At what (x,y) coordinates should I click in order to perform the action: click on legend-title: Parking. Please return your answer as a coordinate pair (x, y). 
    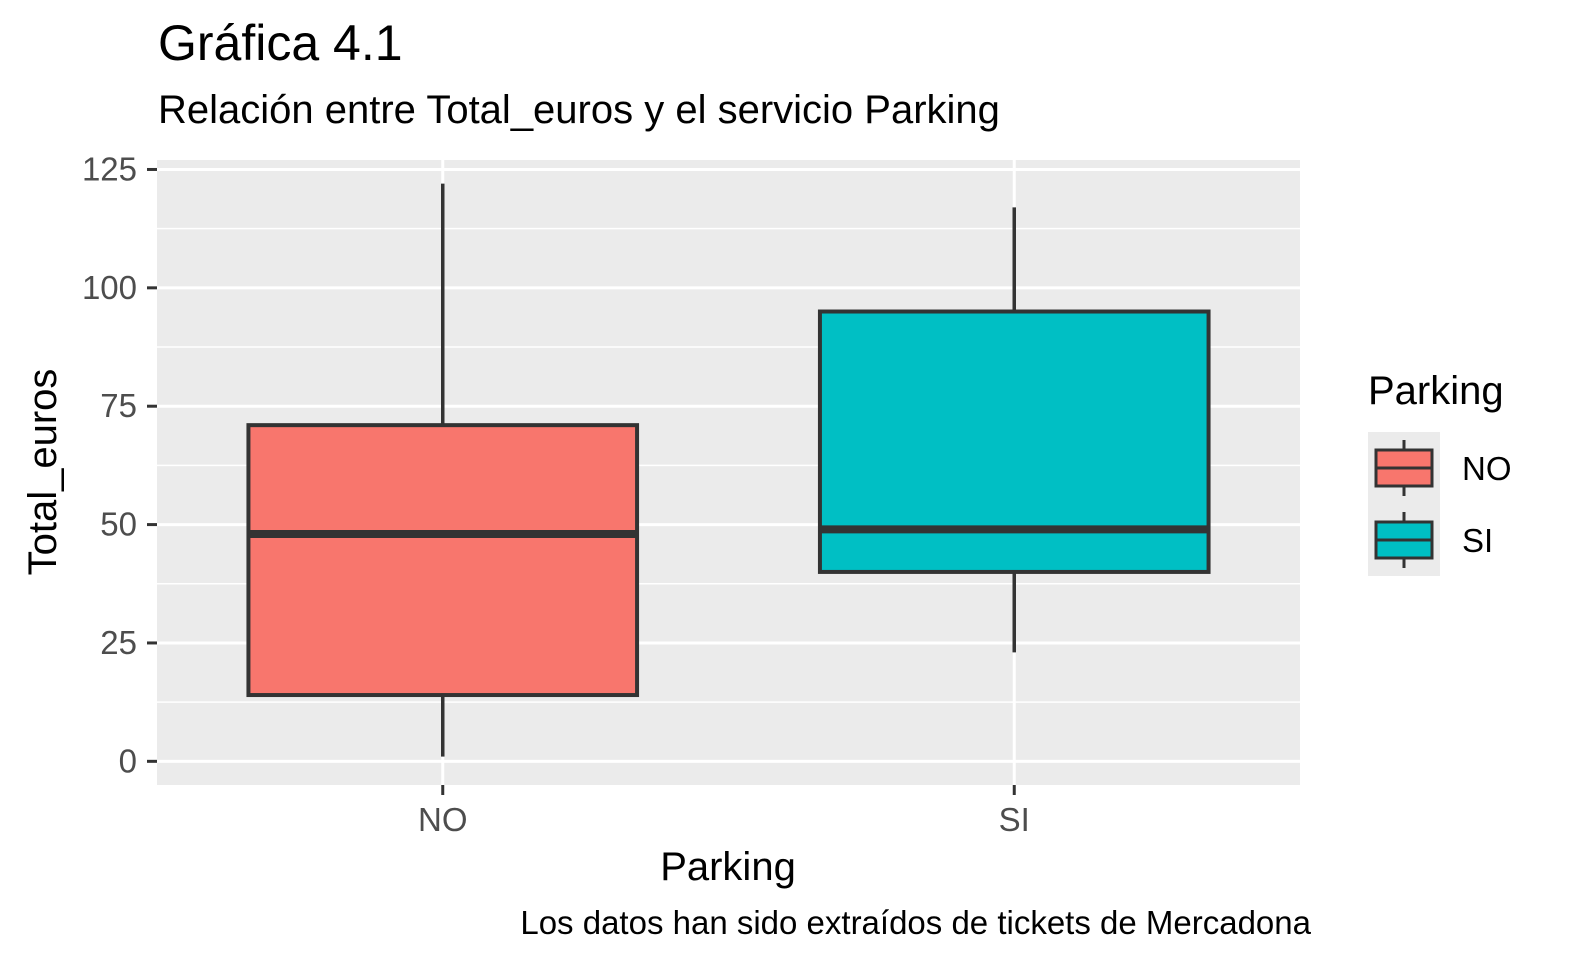
    Looking at the image, I should click on (1436, 391).